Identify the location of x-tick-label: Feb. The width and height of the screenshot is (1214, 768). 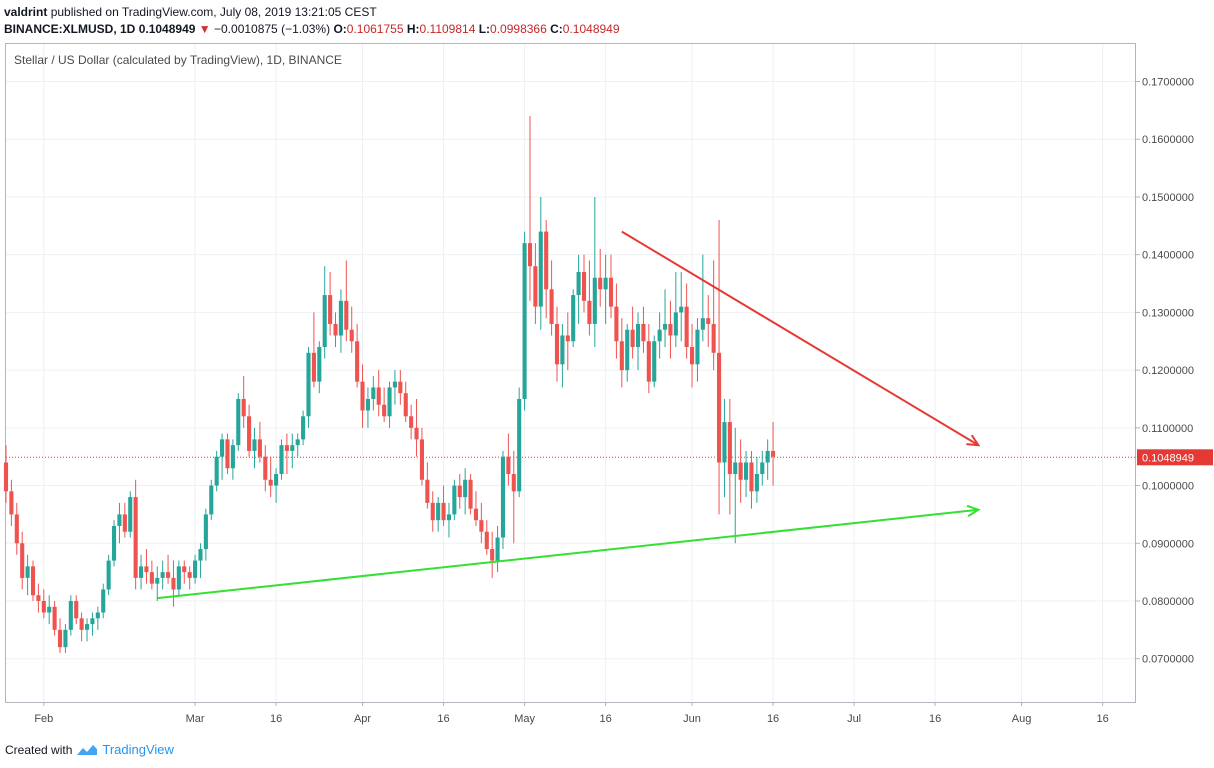
(43, 719).